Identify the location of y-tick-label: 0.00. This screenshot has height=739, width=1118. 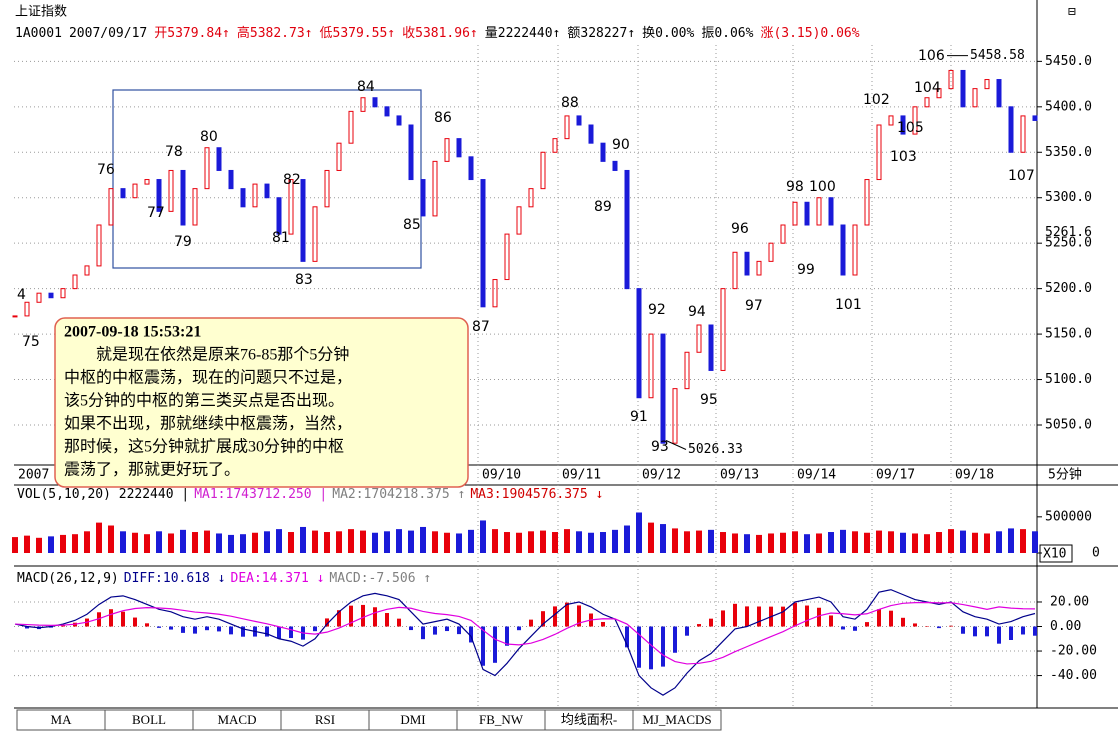
(1065, 626).